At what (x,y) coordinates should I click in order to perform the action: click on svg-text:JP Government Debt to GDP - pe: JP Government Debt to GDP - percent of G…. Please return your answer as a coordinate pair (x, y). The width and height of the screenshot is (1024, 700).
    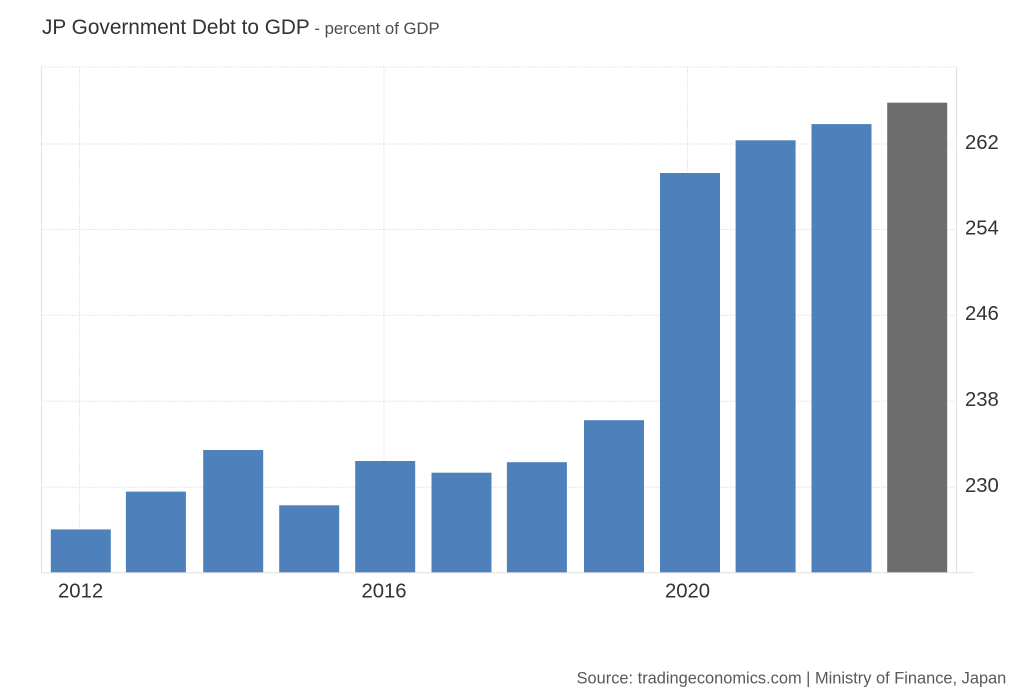
    Looking at the image, I should click on (241, 27).